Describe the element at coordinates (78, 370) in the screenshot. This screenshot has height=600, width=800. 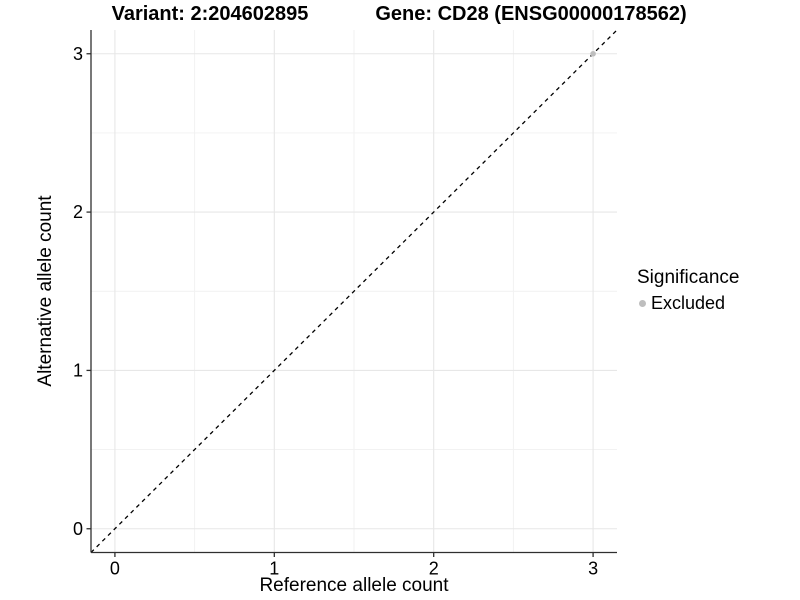
I see `y-tick-label: 1` at that location.